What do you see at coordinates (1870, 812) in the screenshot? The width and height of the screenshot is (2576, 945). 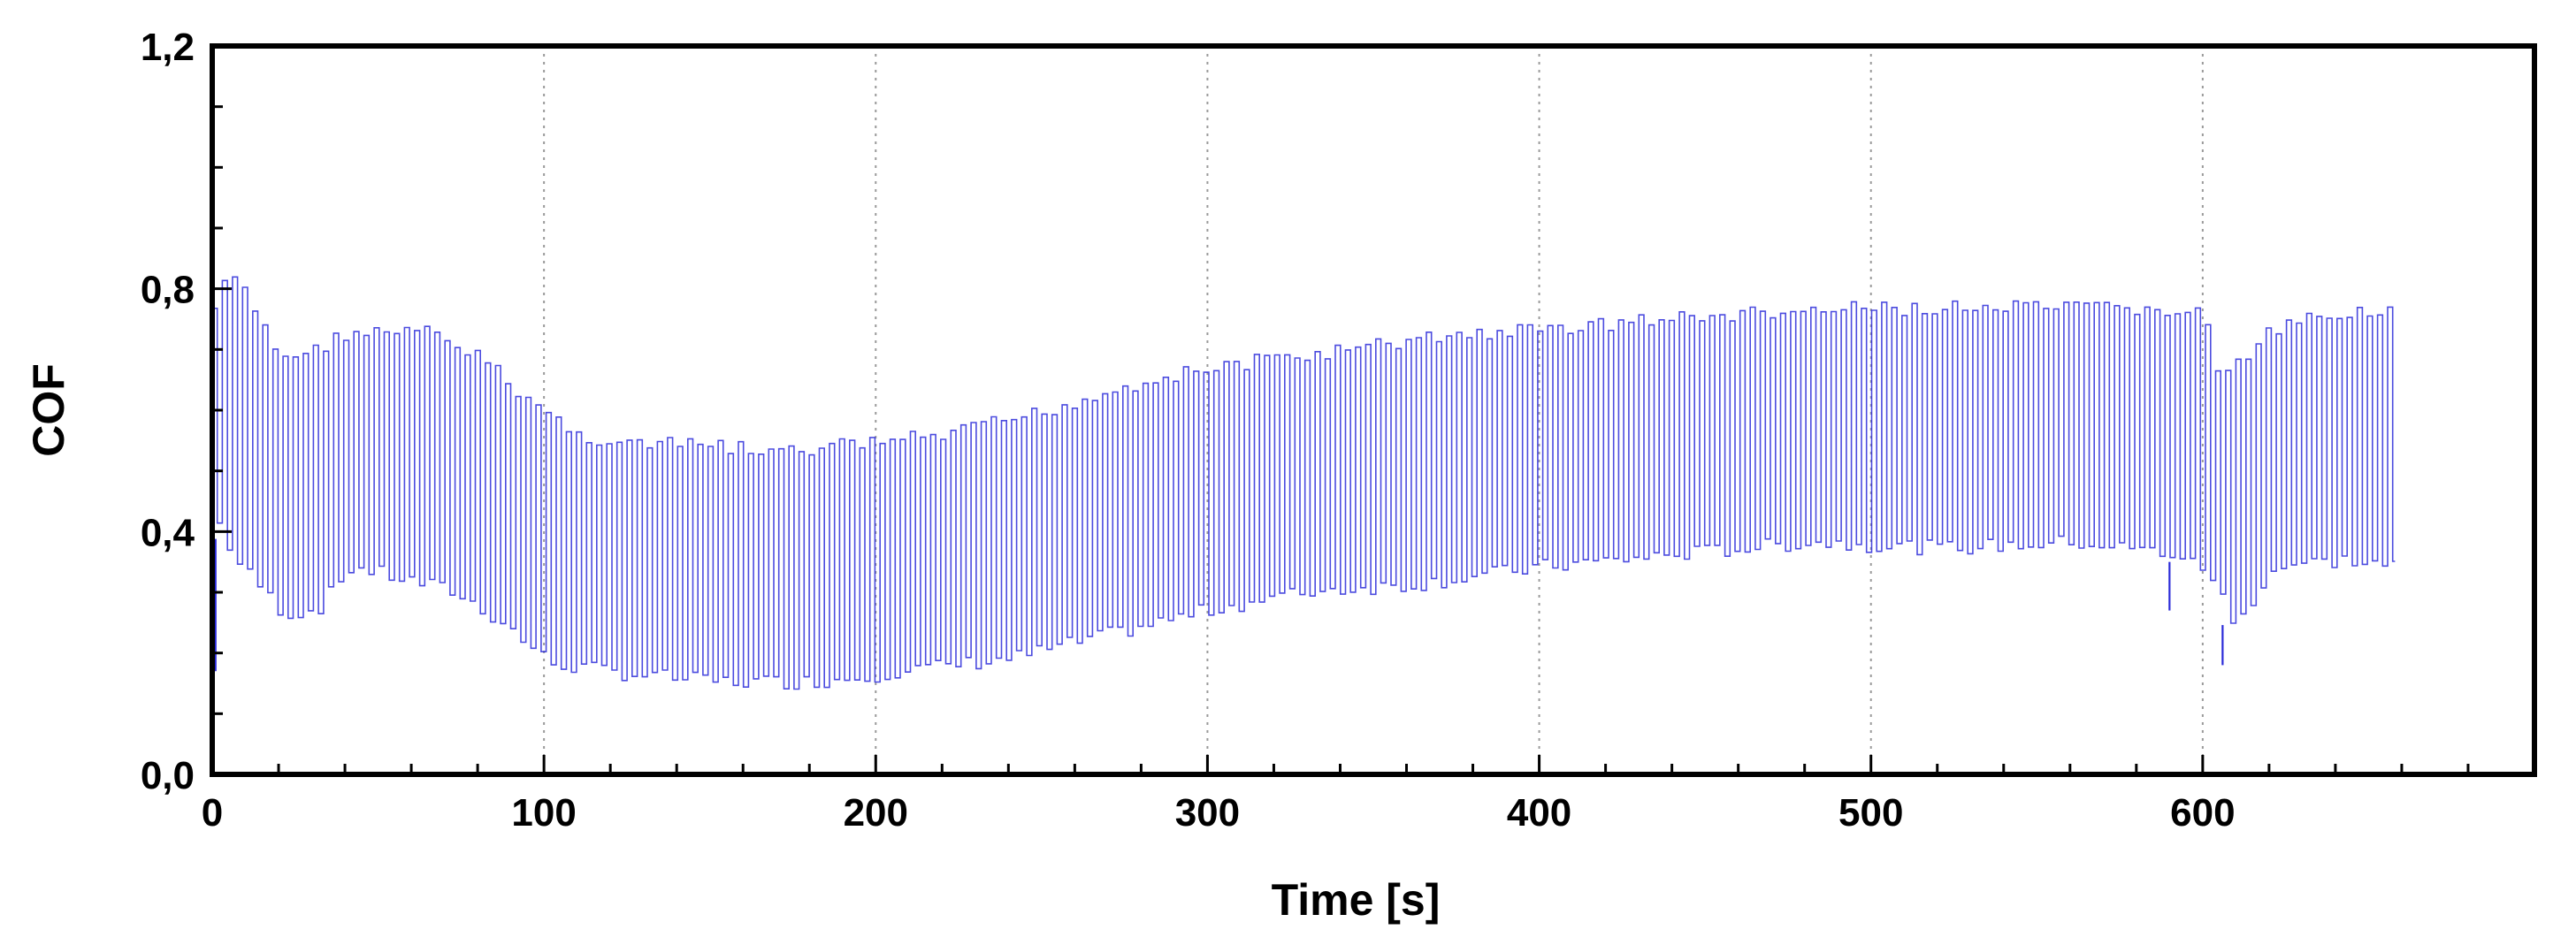 I see `x-tick-label-500: 500` at bounding box center [1870, 812].